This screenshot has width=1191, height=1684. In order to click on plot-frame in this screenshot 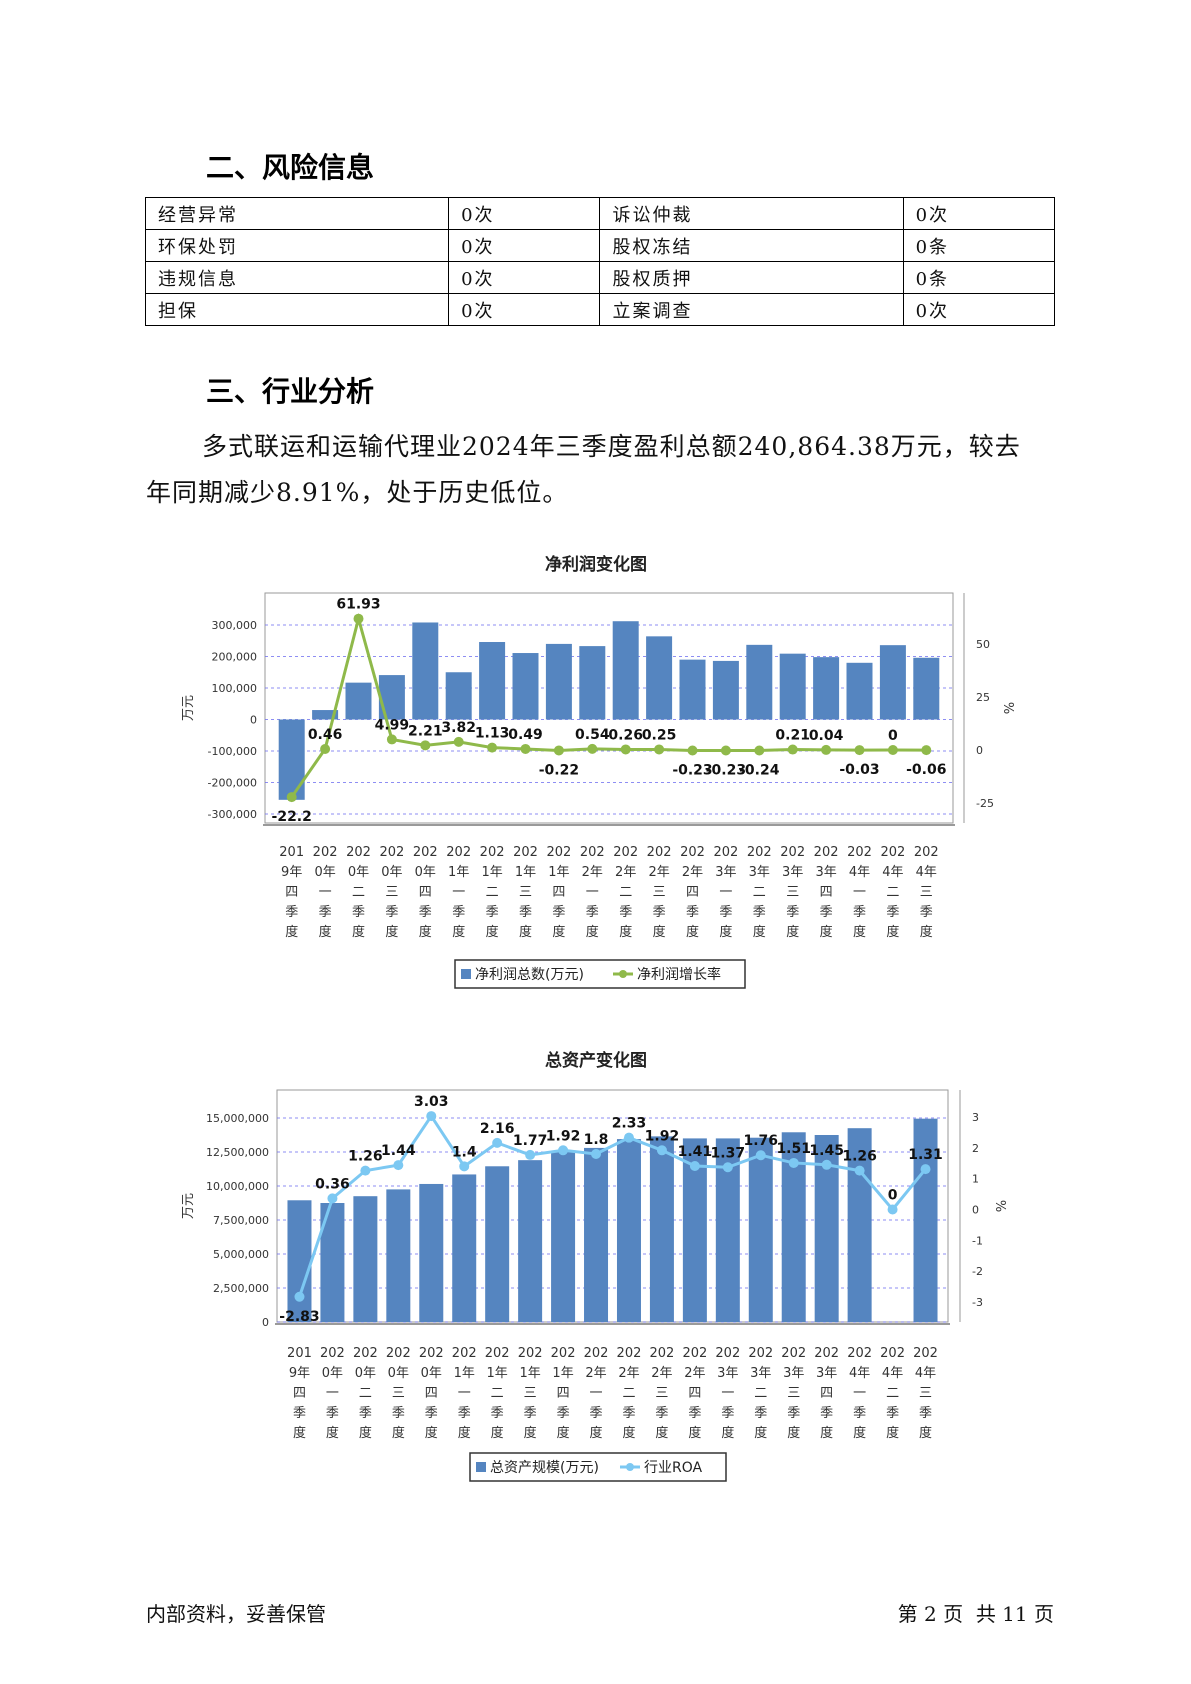, I will do `click(612, 1206)`.